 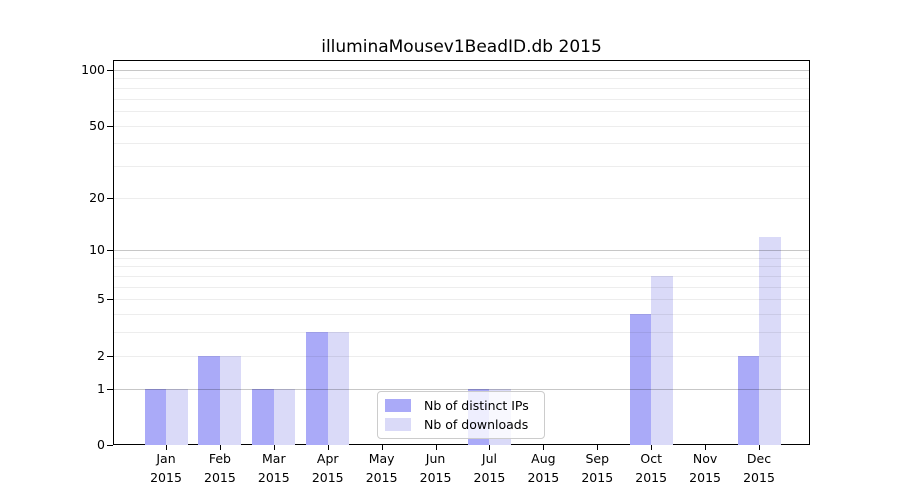 What do you see at coordinates (476, 424) in the screenshot?
I see `legend-label-downloads: Nb of downloads` at bounding box center [476, 424].